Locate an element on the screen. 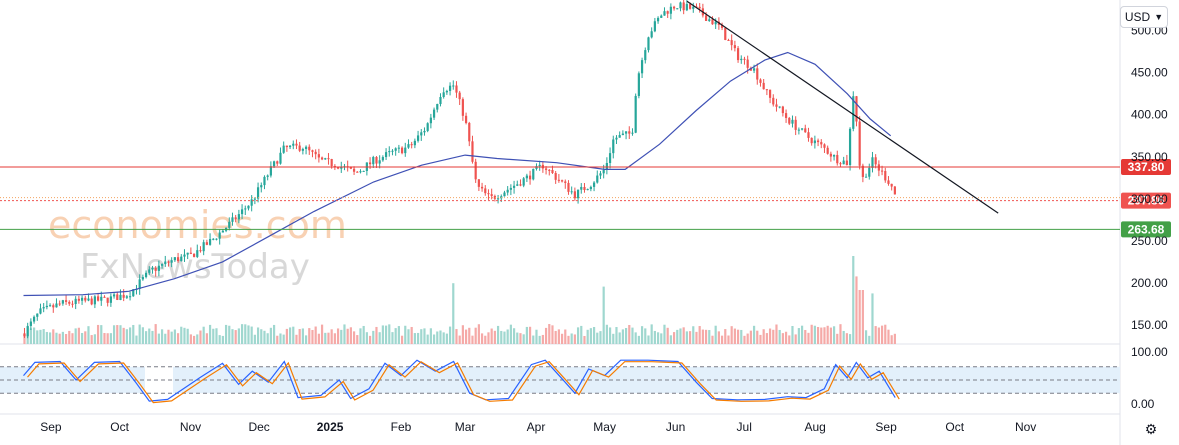 The height and width of the screenshot is (445, 1179). currency-selector: USD ▼ is located at coordinates (1144, 17).